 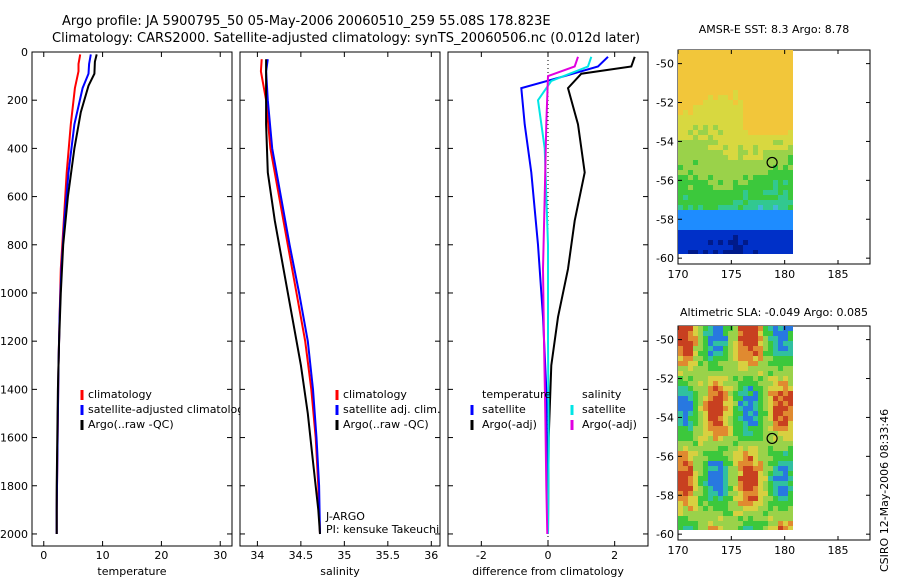 What do you see at coordinates (76, 294) in the screenshot?
I see `temperature-series-argo-raw-qc-` at bounding box center [76, 294].